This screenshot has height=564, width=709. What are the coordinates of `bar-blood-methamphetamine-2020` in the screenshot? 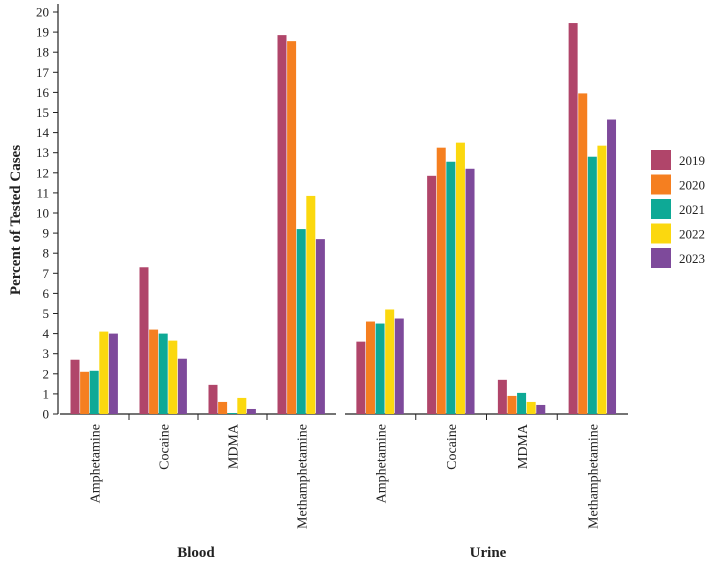 It's located at (292, 228).